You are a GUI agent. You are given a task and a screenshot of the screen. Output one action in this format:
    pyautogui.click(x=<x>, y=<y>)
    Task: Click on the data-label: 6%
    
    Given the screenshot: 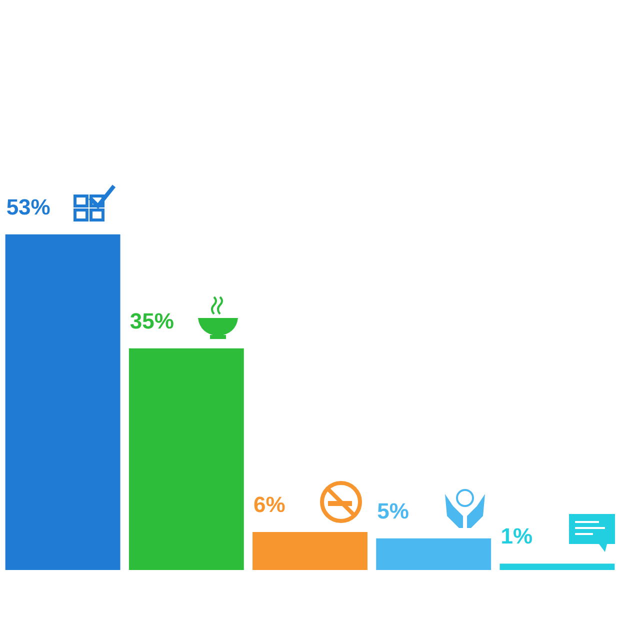 What is the action you would take?
    pyautogui.click(x=270, y=504)
    